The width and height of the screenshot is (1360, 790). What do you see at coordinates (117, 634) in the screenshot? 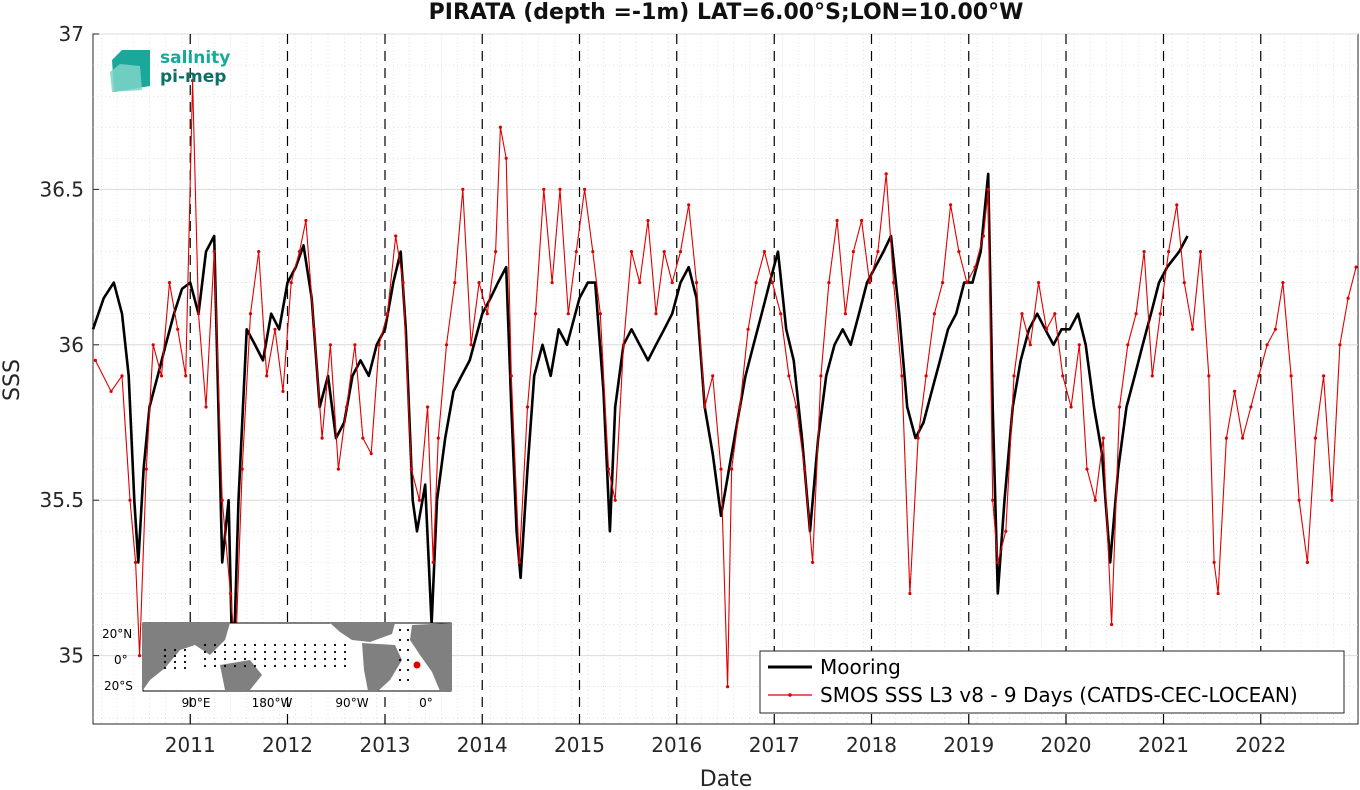
I see `inset-lat-label-1: 20°N` at bounding box center [117, 634].